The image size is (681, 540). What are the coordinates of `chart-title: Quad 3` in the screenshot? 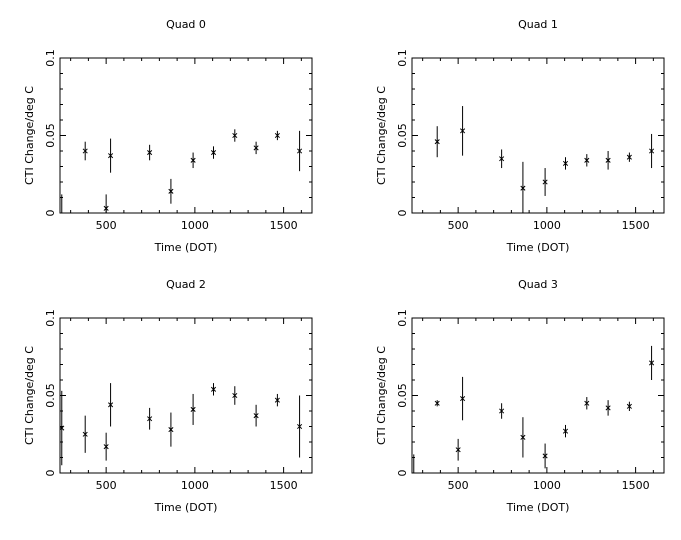 It's located at (538, 284).